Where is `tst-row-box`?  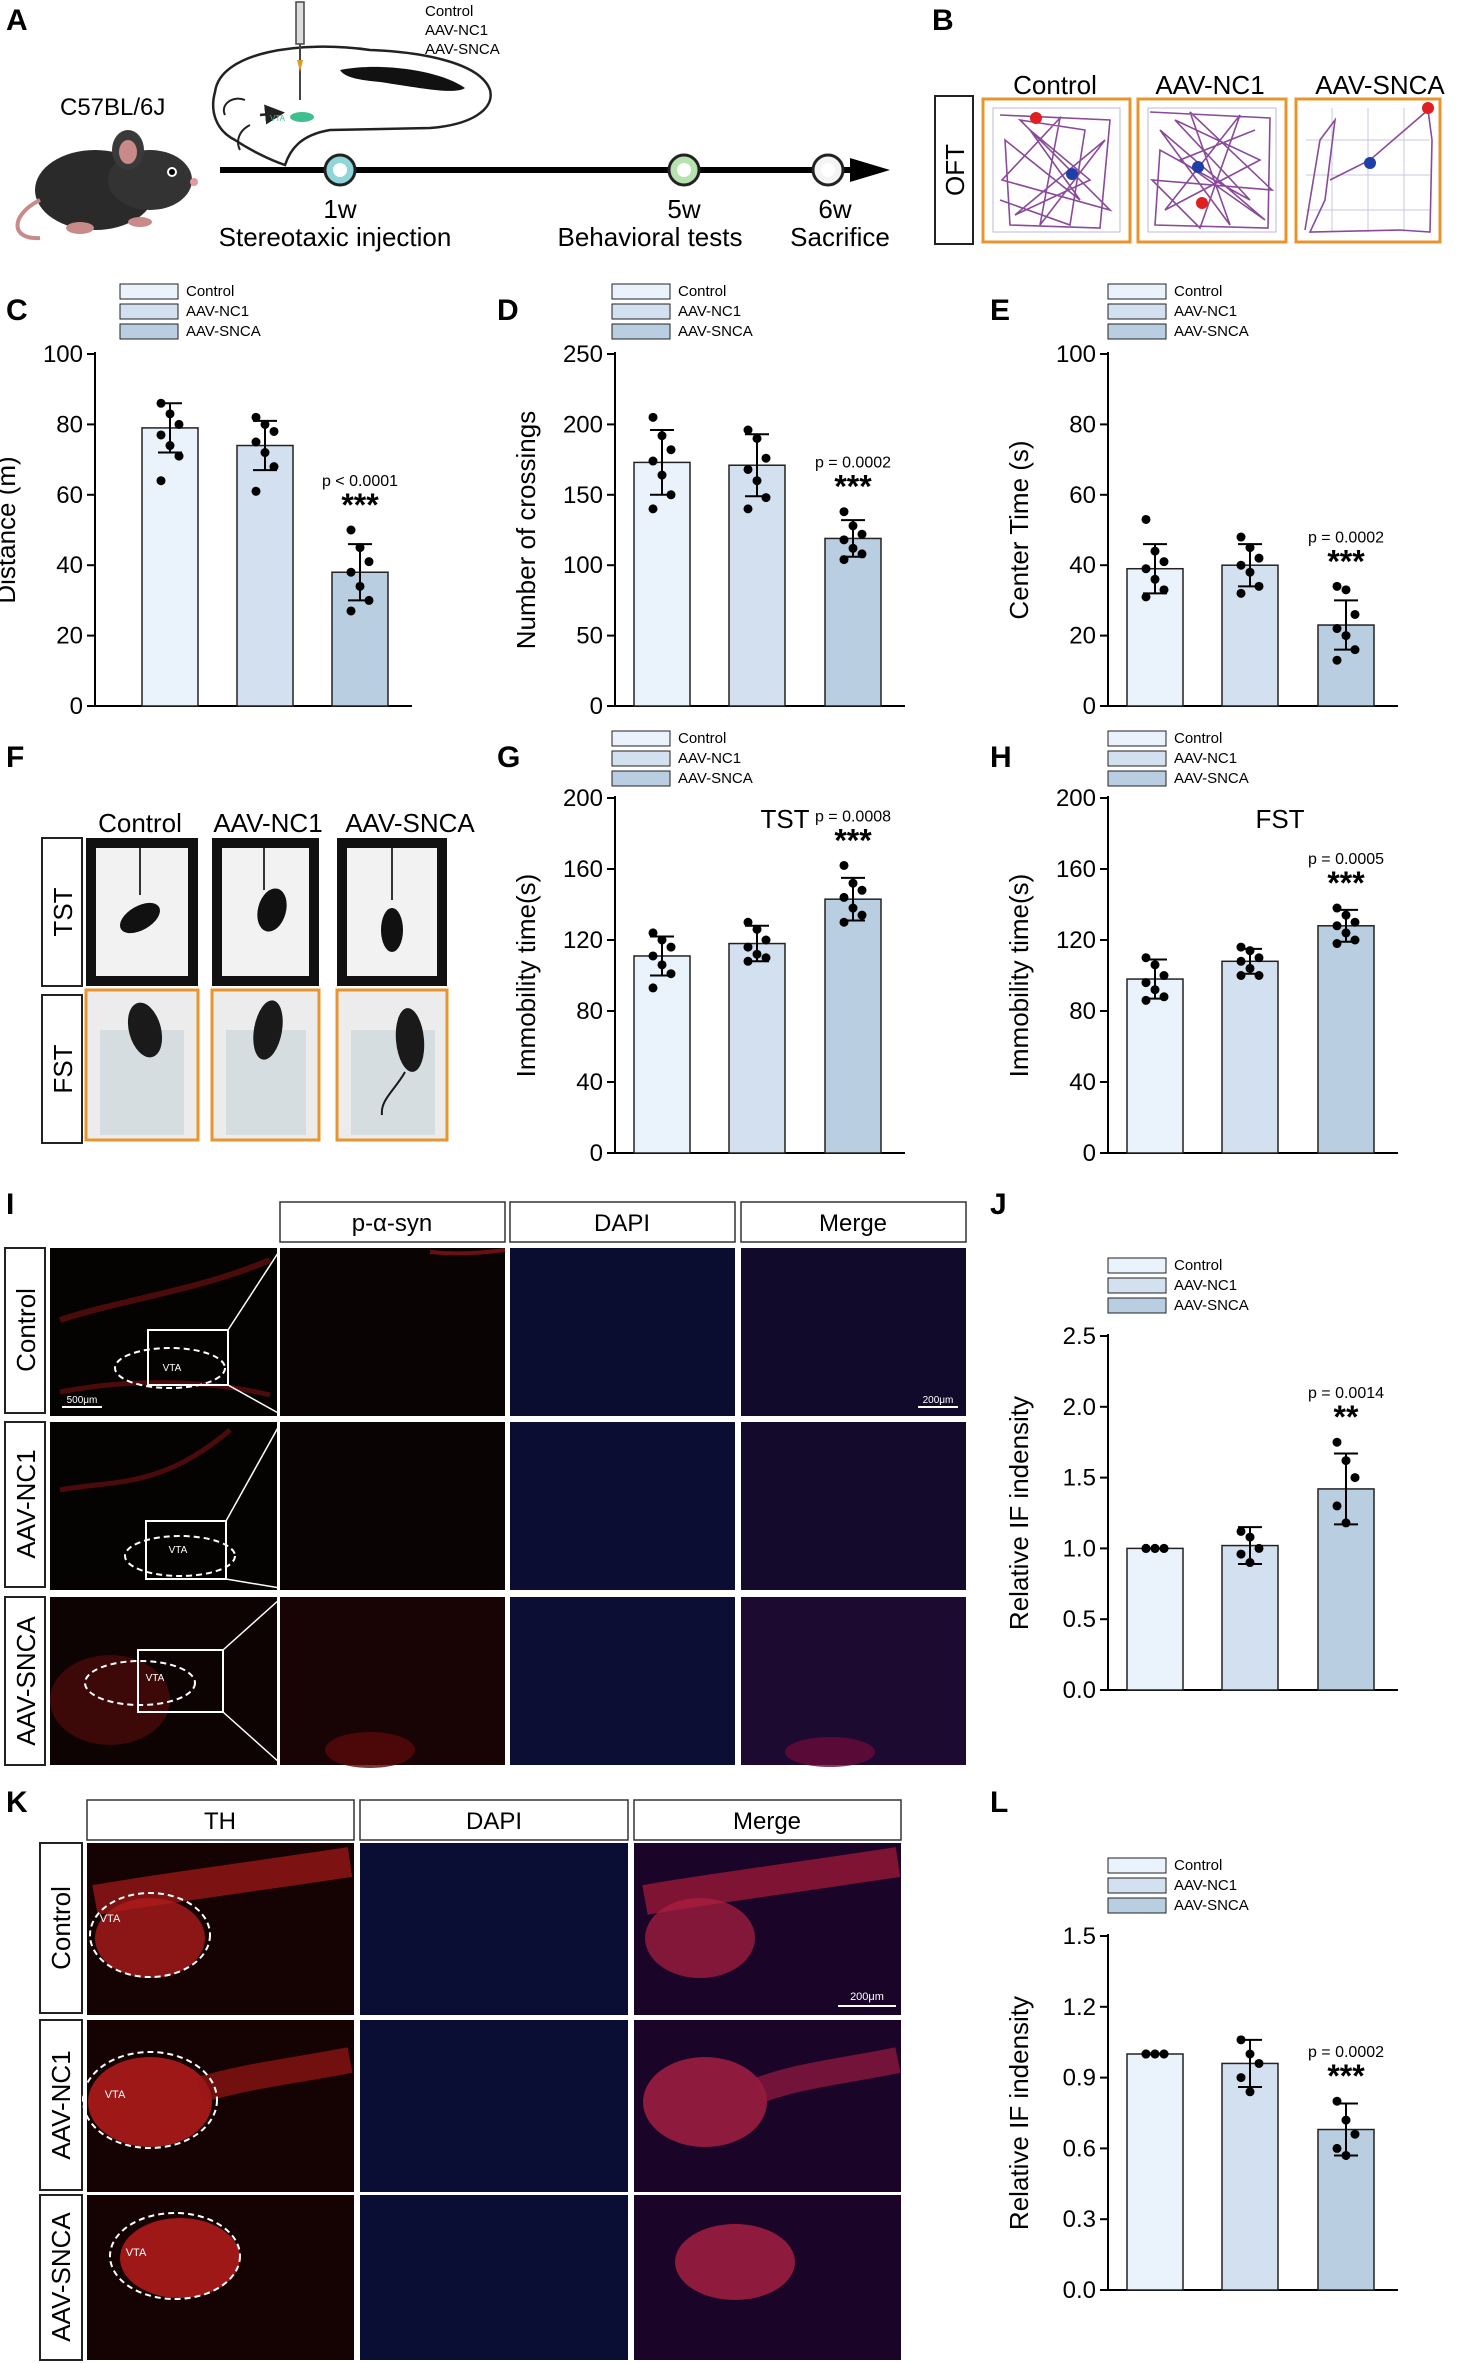 tst-row-box is located at coordinates (62, 912).